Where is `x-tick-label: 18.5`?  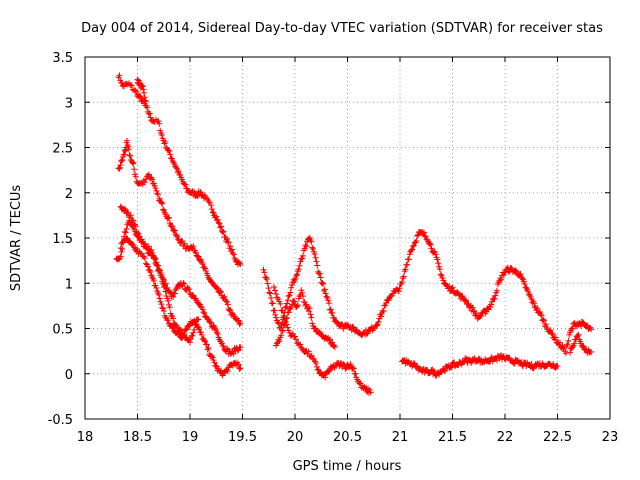
x-tick-label: 18.5 is located at coordinates (137, 437).